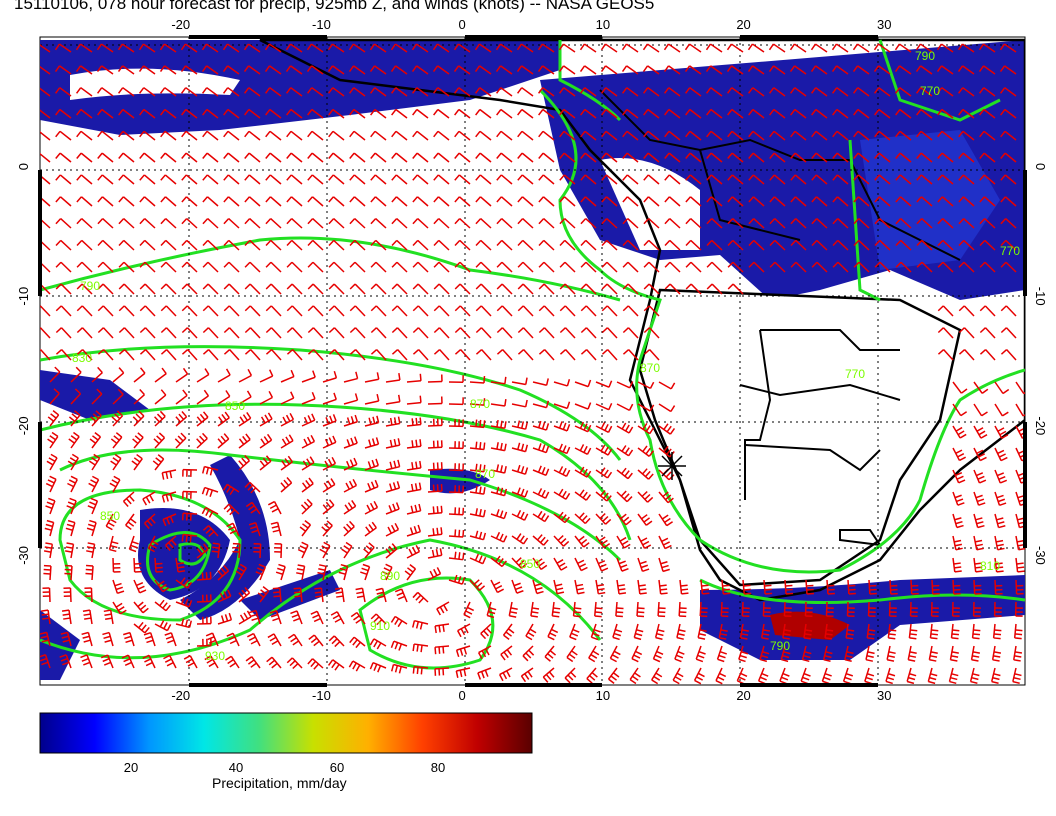 This screenshot has height=816, width=1056. I want to click on lon-tick-label: 30, so click(884, 24).